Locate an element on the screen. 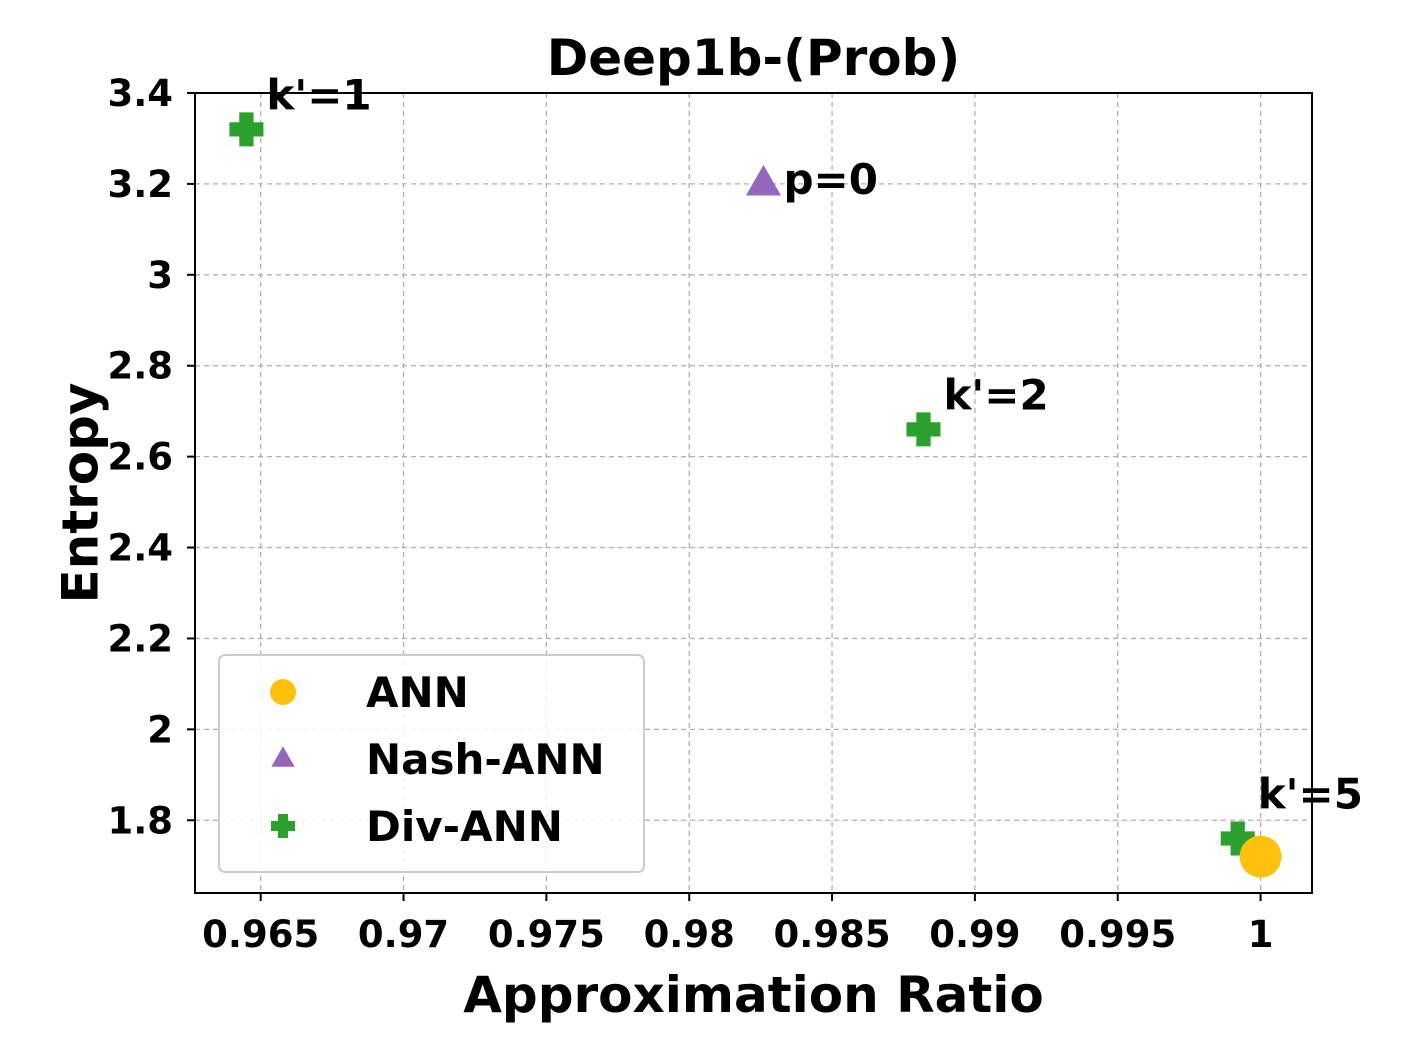  legend: ANN Nash-ANN Div-ANN is located at coordinates (431, 763).